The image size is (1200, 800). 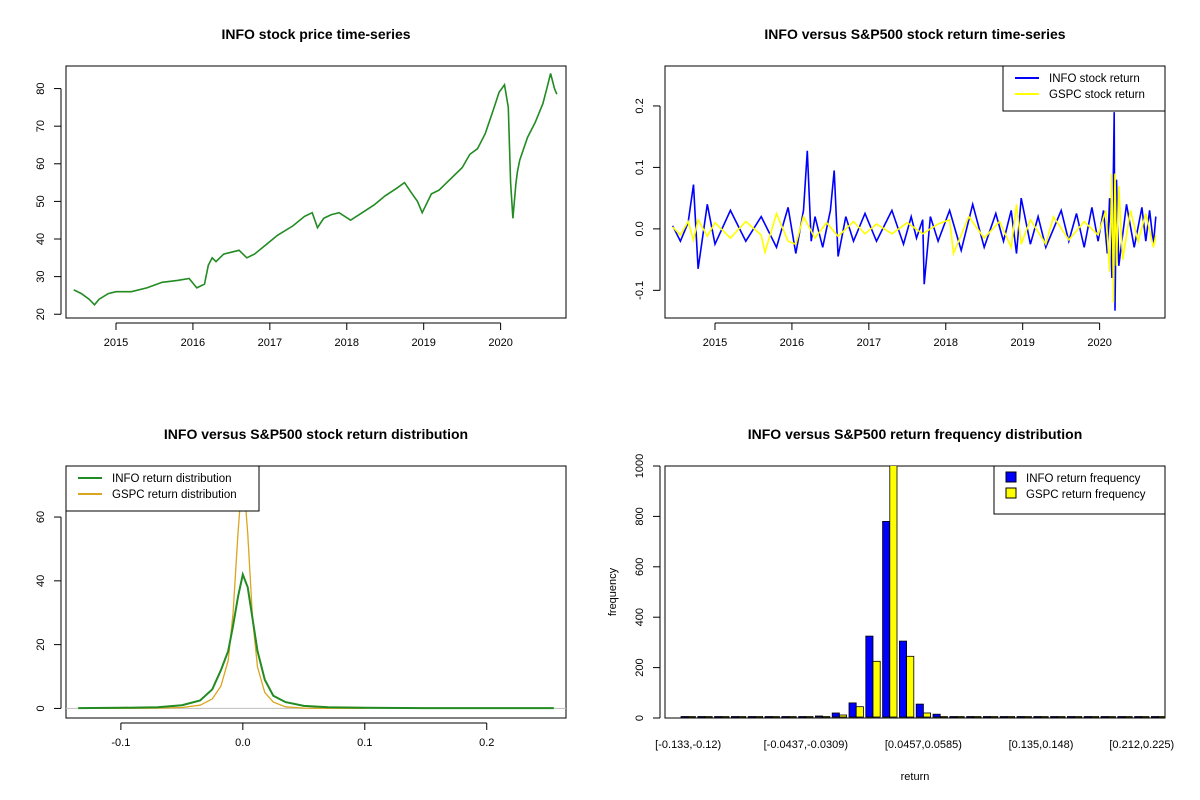 I want to click on x-tick-label: 2017, so click(x=270, y=343).